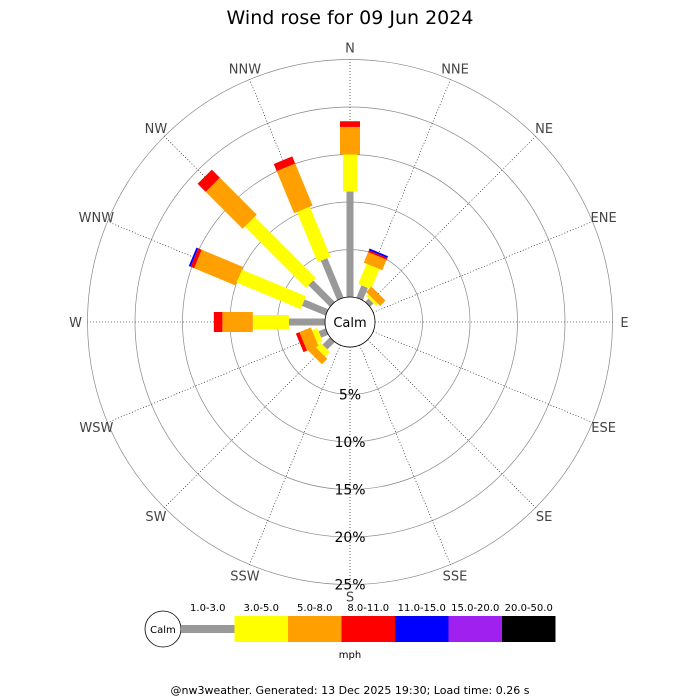  Describe the element at coordinates (544, 129) in the screenshot. I see `direction-label-ne: NE` at that location.